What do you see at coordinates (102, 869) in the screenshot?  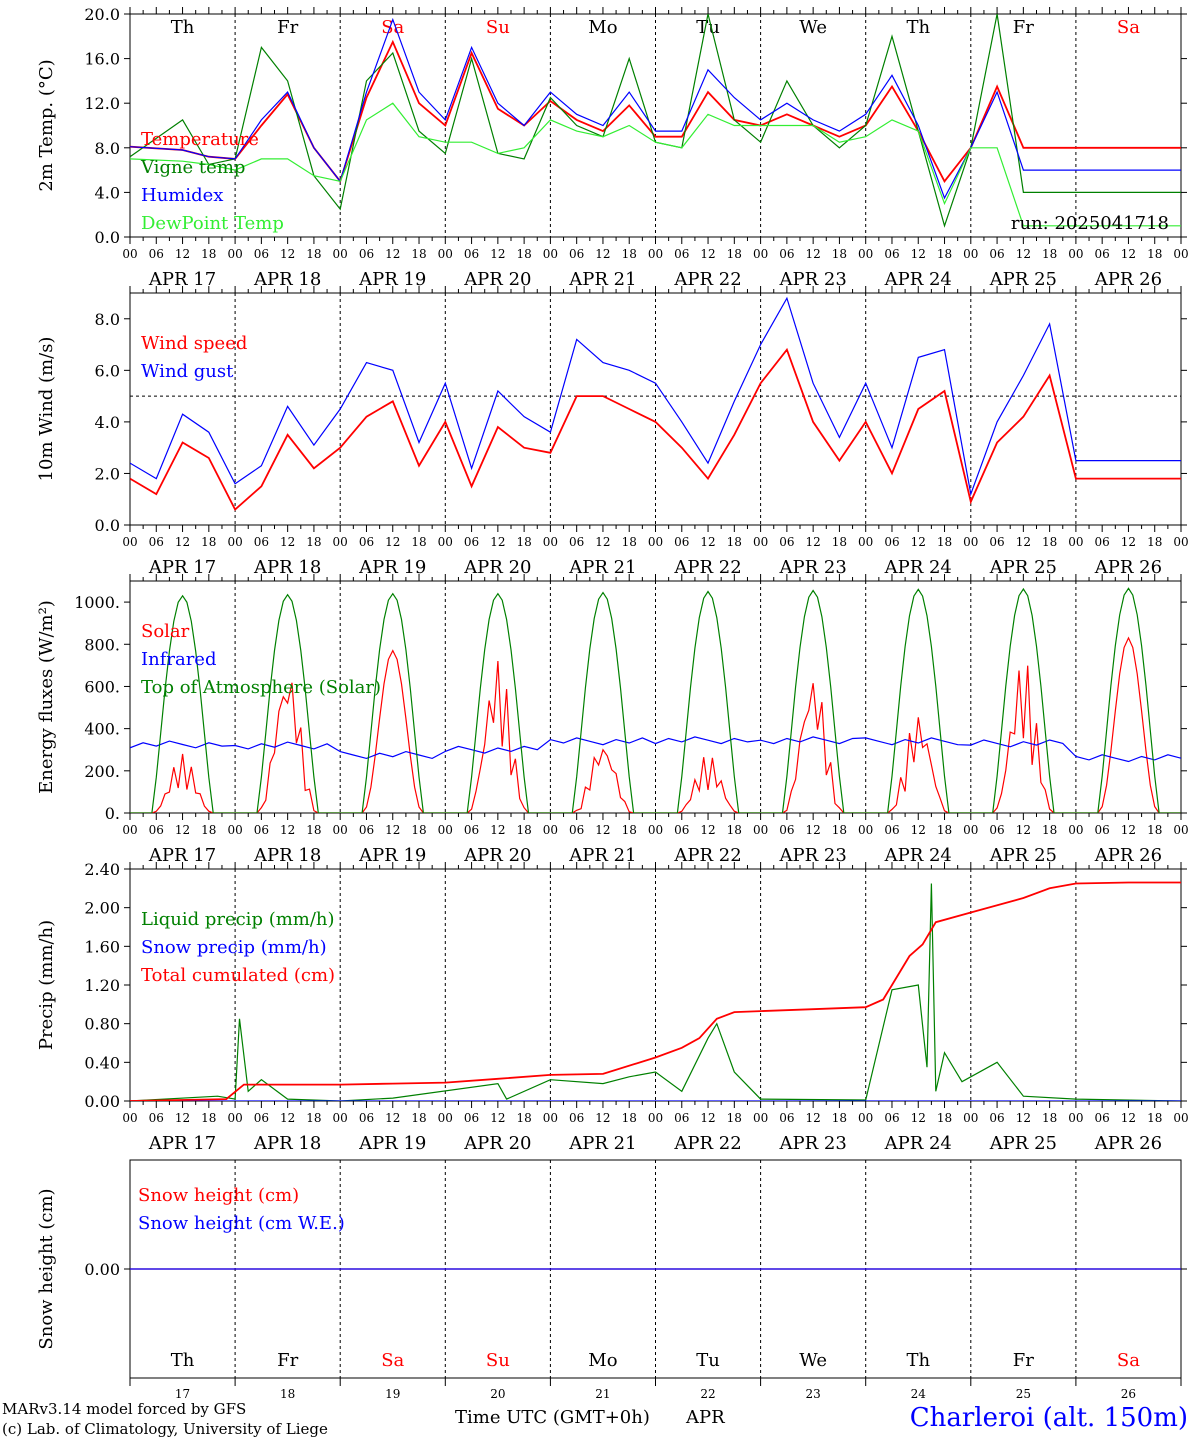 I see `y-tick-label: 2.40` at bounding box center [102, 869].